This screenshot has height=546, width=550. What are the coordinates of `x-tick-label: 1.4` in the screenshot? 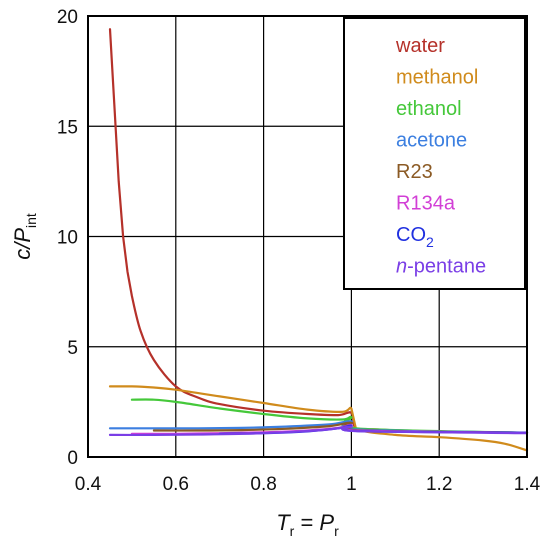 It's located at (527, 484).